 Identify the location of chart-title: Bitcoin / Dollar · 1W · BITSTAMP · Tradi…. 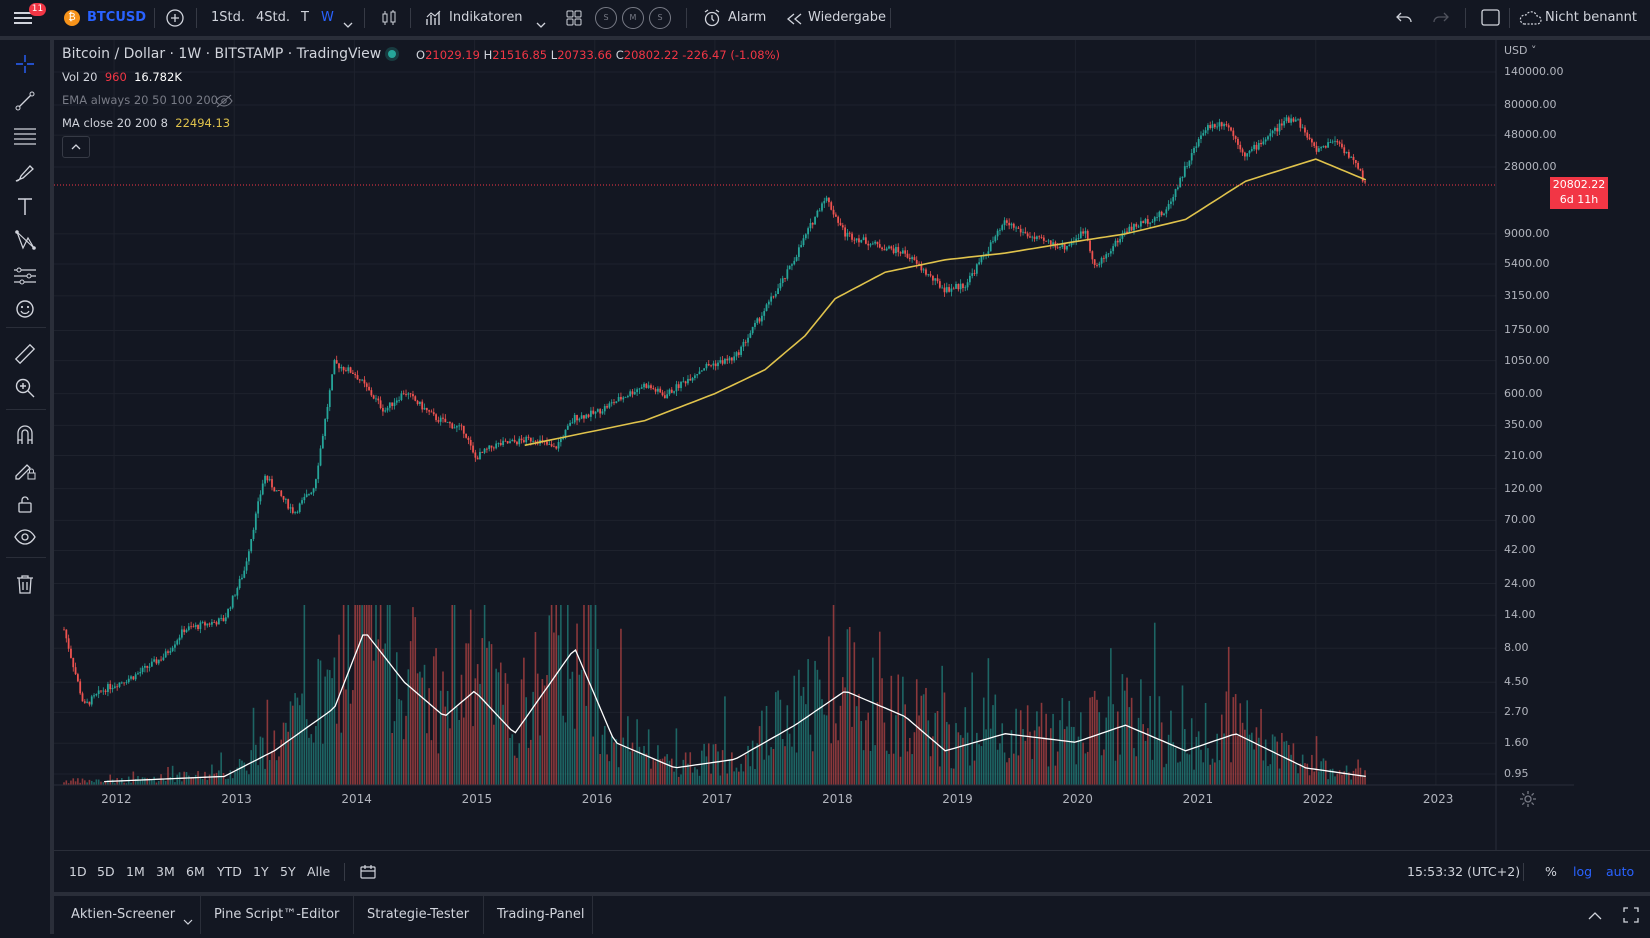
(222, 54).